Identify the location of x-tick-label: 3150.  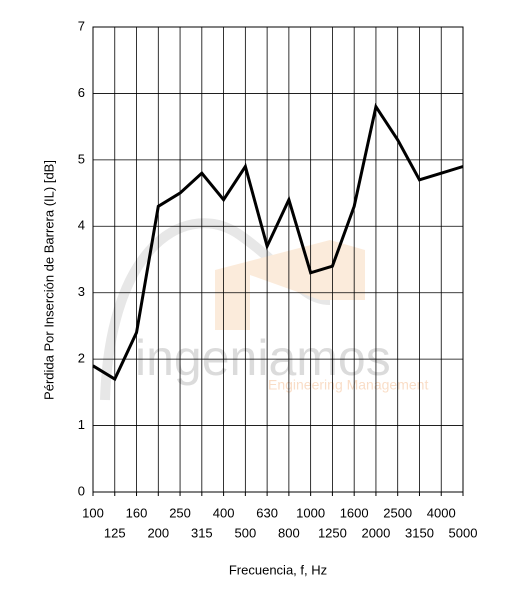
(419, 532).